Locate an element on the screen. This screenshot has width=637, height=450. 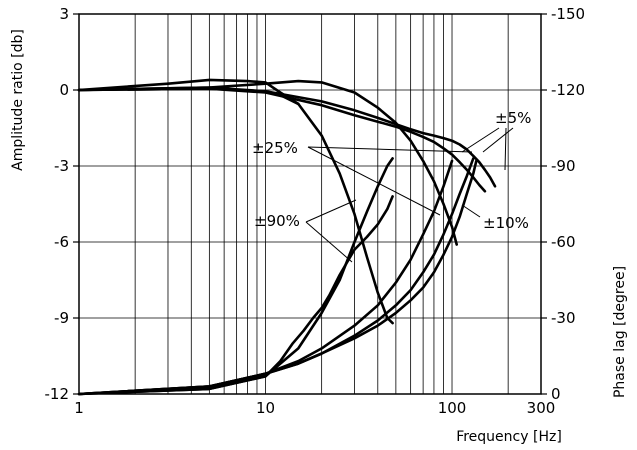
x-tick-label: 1 is located at coordinates (79, 408).